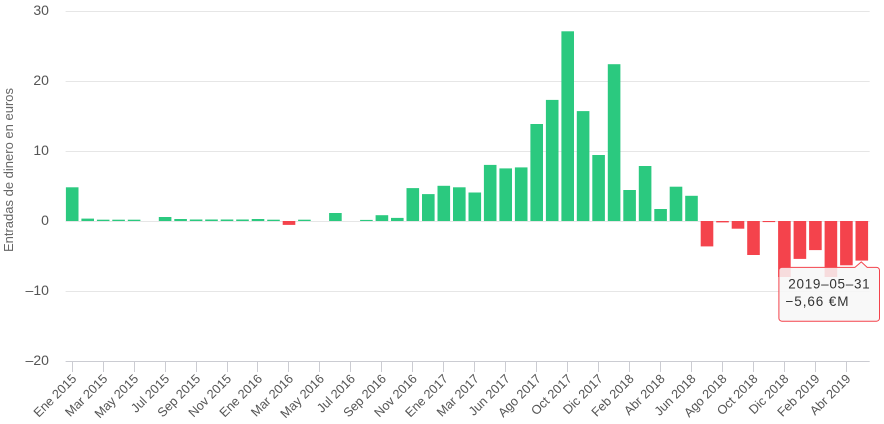 The height and width of the screenshot is (424, 884). I want to click on svg-text: −5,66 €M, so click(818, 301).